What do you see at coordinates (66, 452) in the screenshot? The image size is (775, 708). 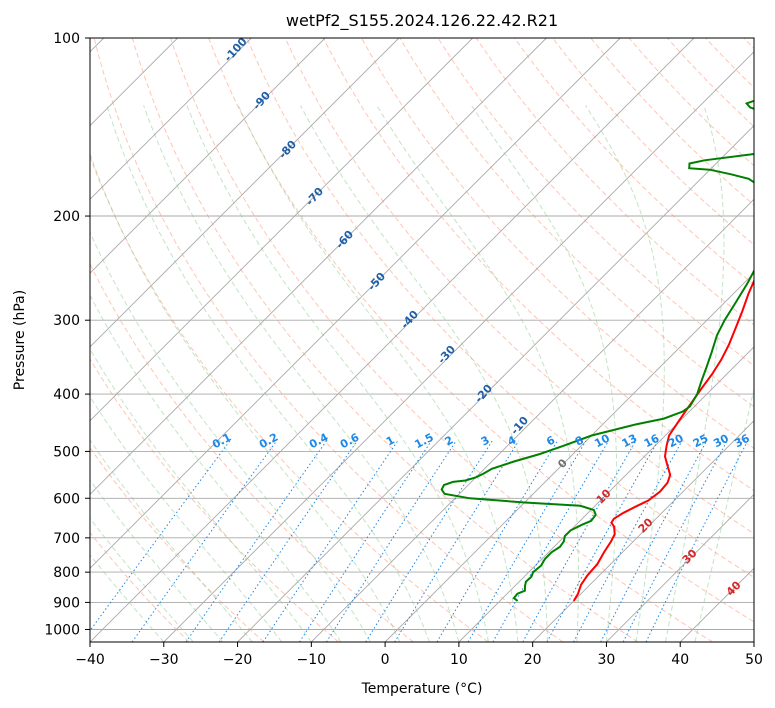 I see `y-tick-label: 500` at bounding box center [66, 452].